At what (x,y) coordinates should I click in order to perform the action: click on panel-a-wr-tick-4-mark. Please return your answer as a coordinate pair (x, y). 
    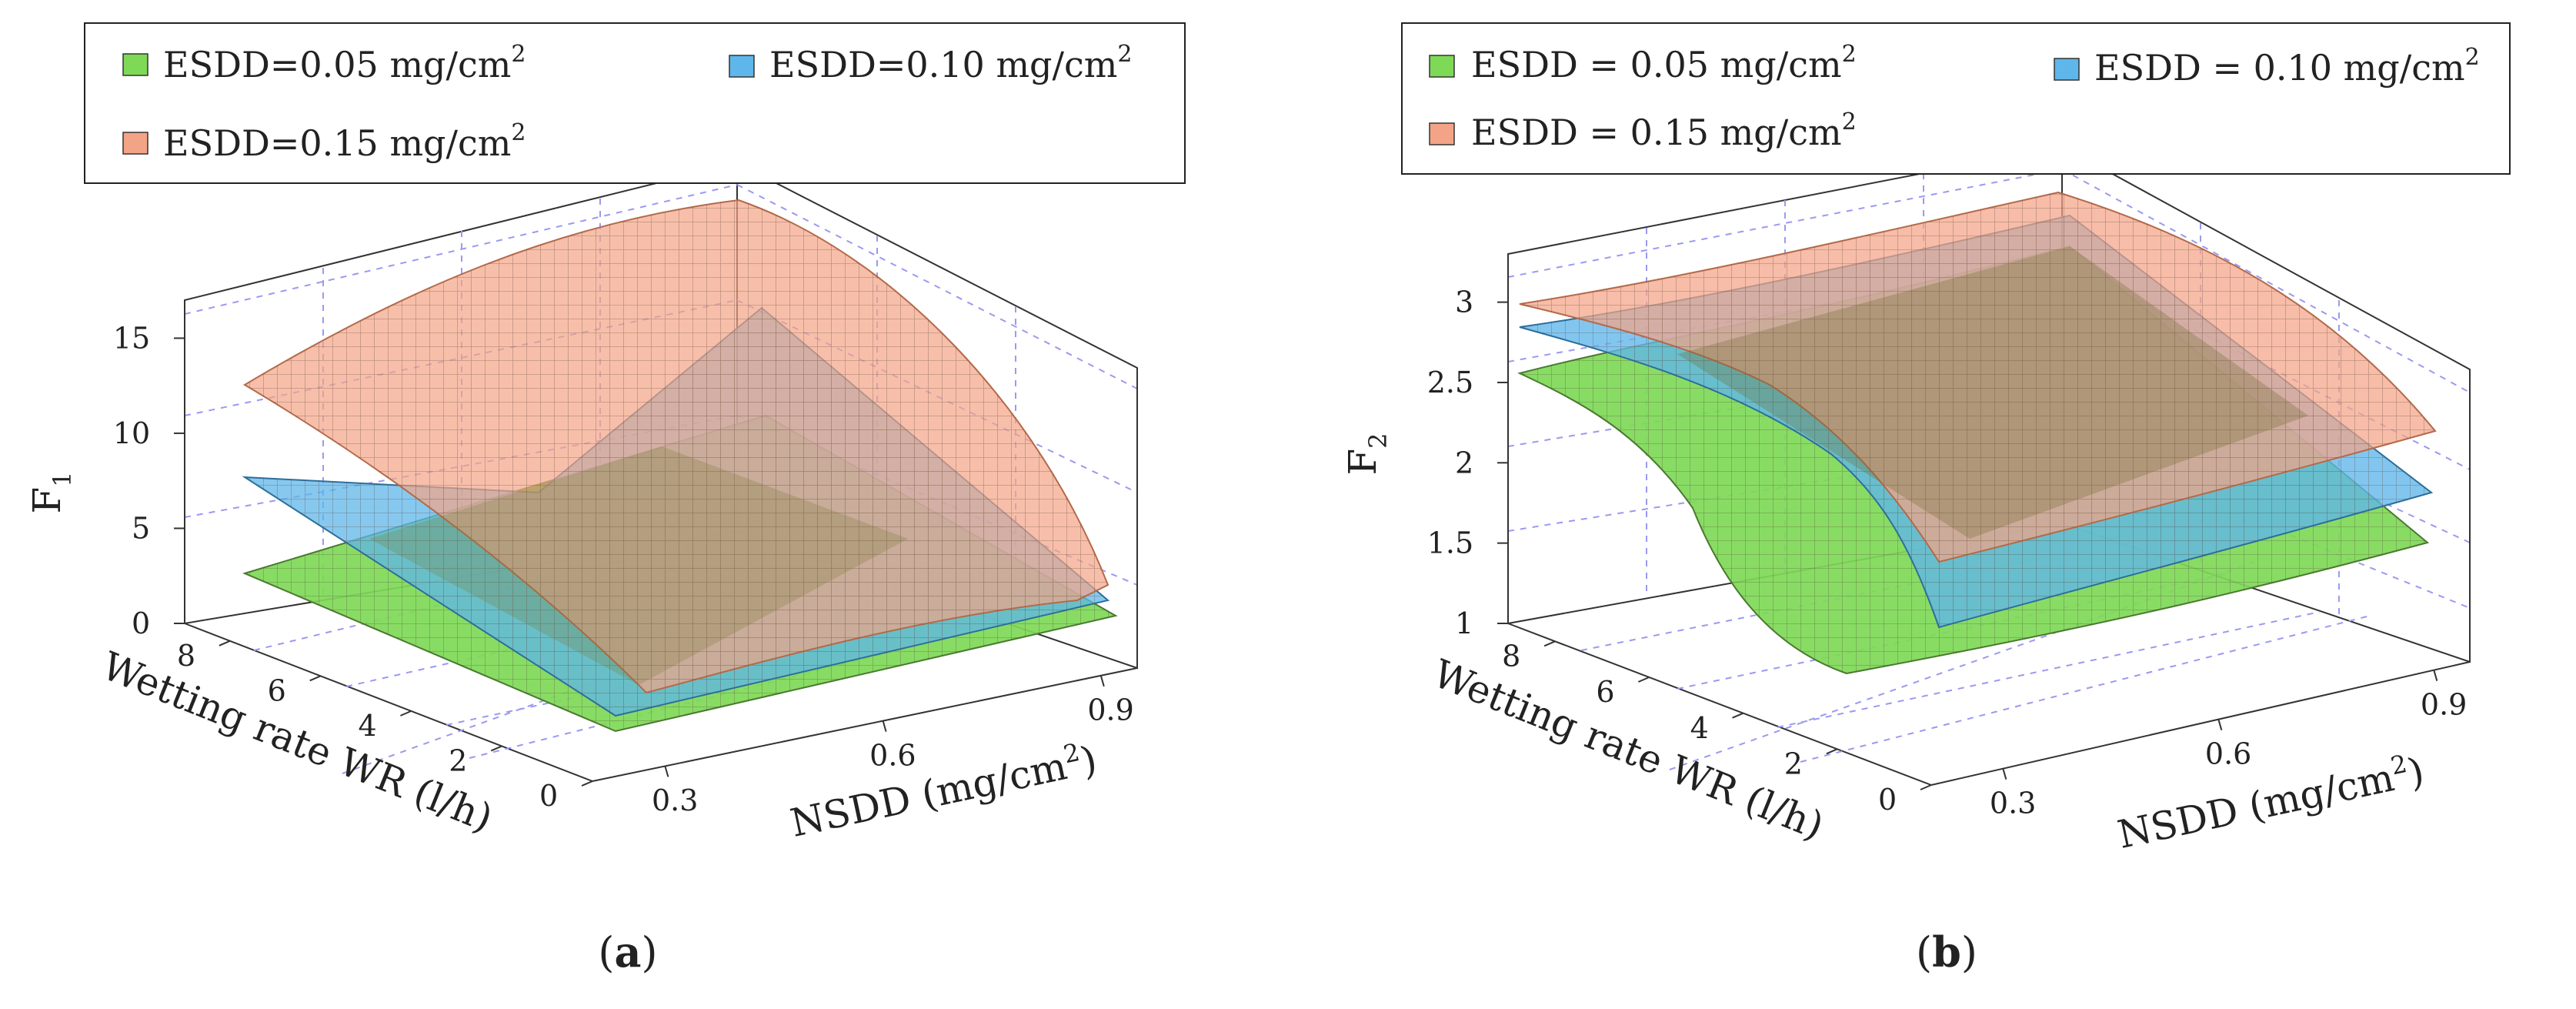
    Looking at the image, I should click on (225, 643).